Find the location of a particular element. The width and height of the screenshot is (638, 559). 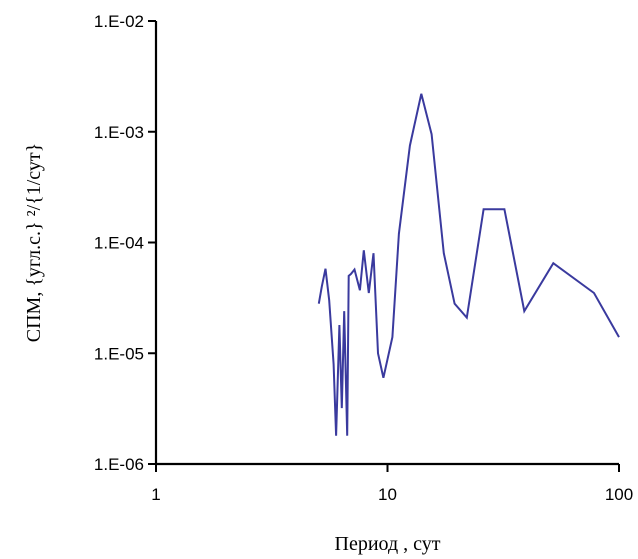

y-tick-label: 1.E-05 is located at coordinates (119, 353).